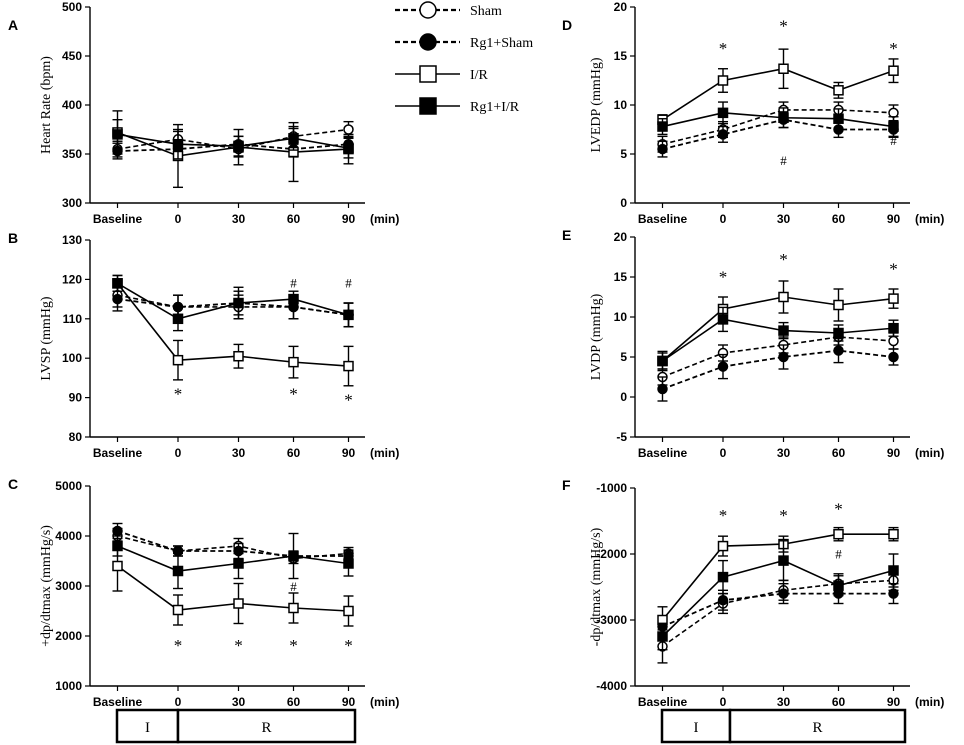 The width and height of the screenshot is (964, 745). Describe the element at coordinates (68, 636) in the screenshot. I see `y-tick-label: 2000` at that location.